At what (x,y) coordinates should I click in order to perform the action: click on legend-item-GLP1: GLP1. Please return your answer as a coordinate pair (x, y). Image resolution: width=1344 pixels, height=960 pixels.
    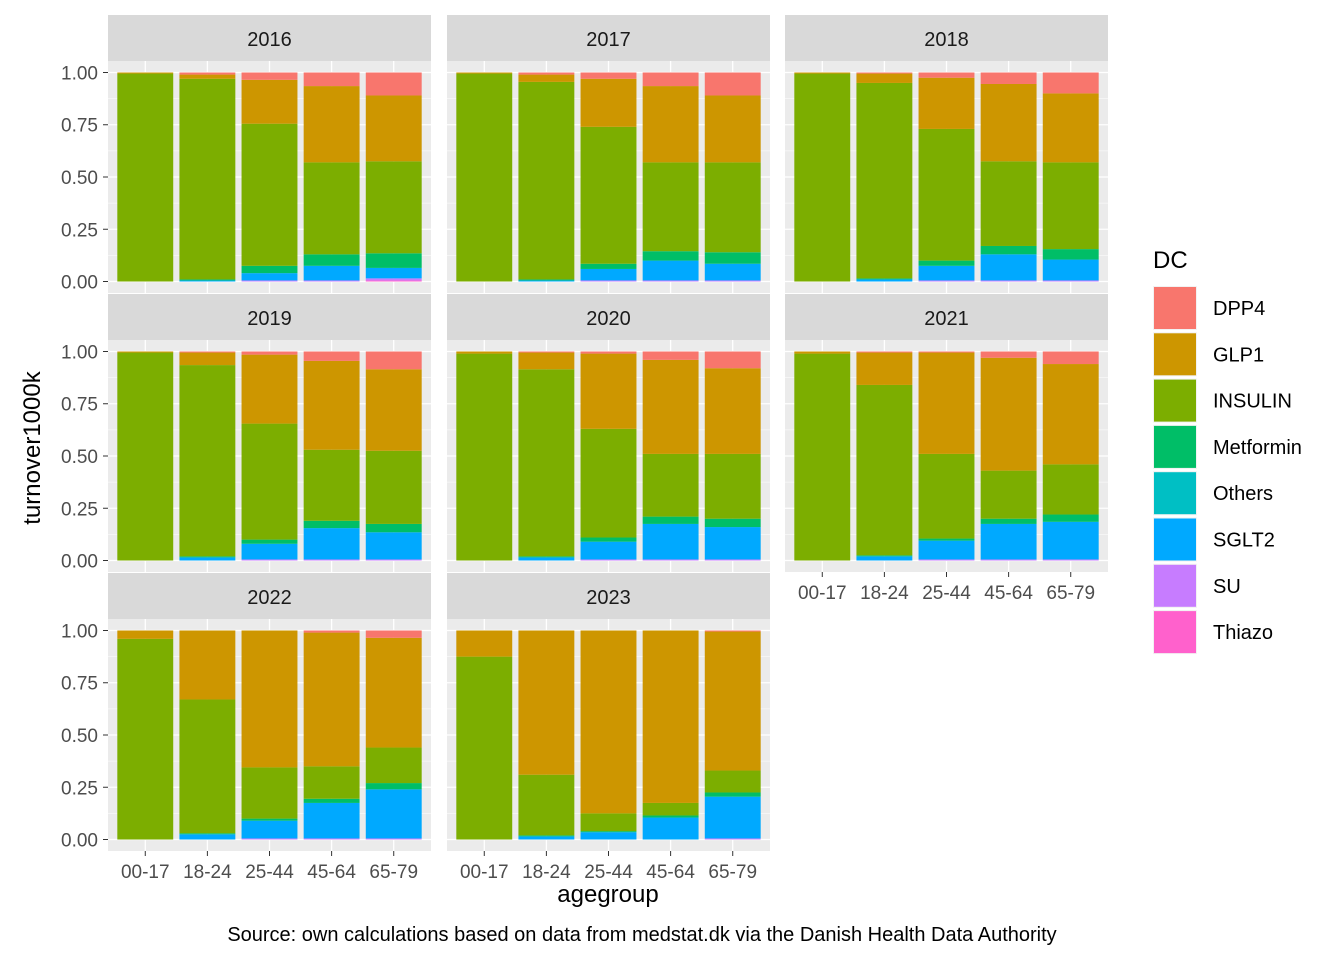
    Looking at the image, I should click on (1208, 354).